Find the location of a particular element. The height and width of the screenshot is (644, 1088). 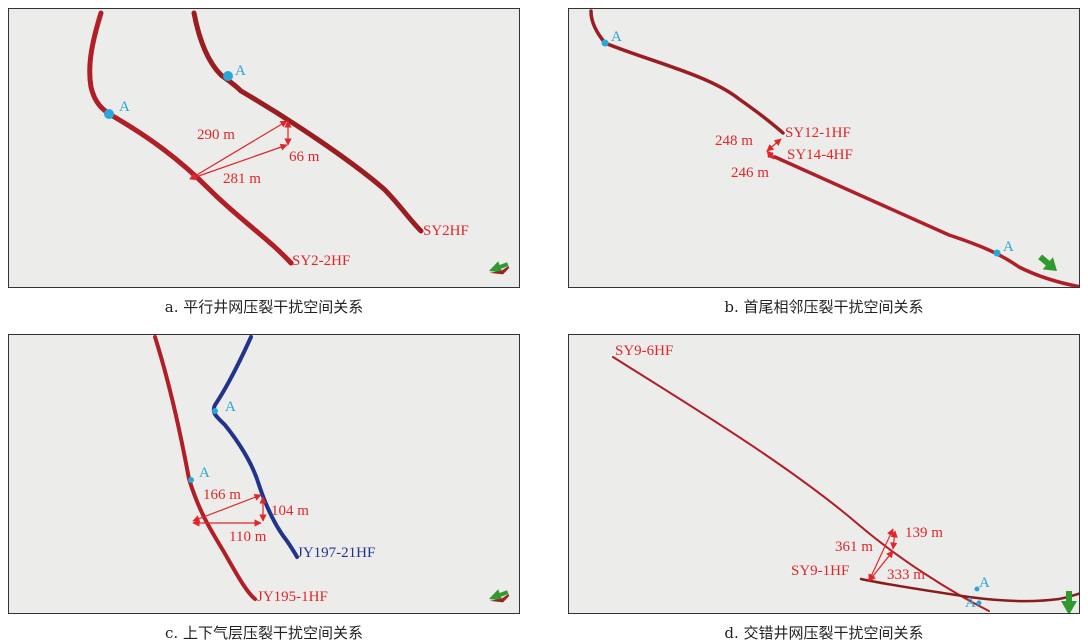

label-dist-66: 66 m is located at coordinates (304, 157).